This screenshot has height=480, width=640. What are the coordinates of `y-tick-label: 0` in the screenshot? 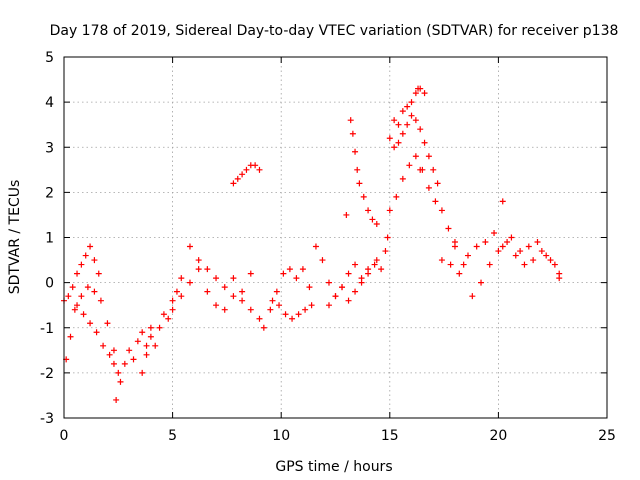 It's located at (49, 284).